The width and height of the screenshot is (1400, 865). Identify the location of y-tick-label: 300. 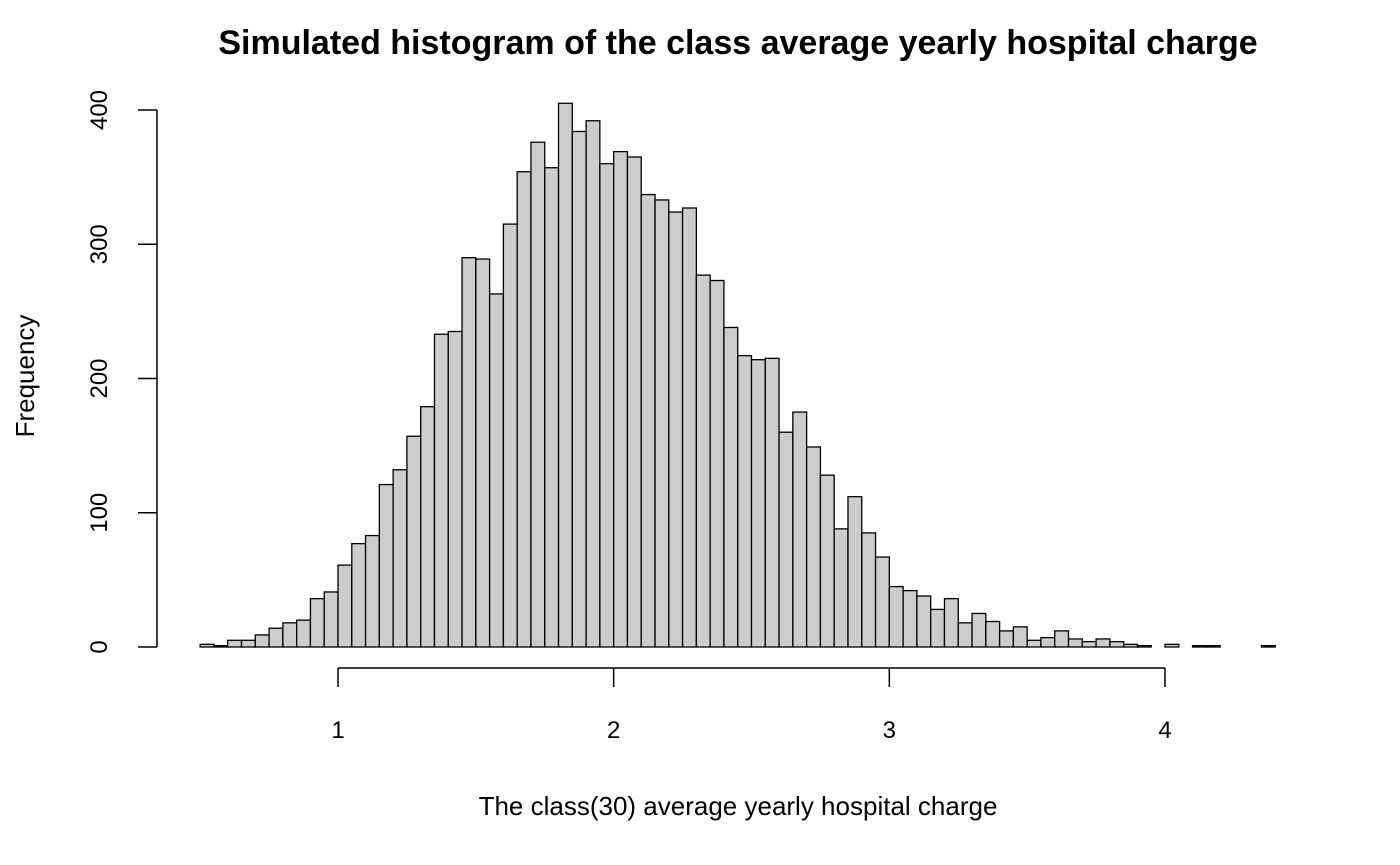
(99, 244).